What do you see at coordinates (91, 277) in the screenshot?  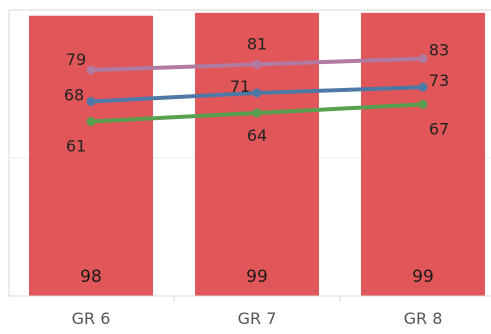 I see `bar-value-label: 98` at bounding box center [91, 277].